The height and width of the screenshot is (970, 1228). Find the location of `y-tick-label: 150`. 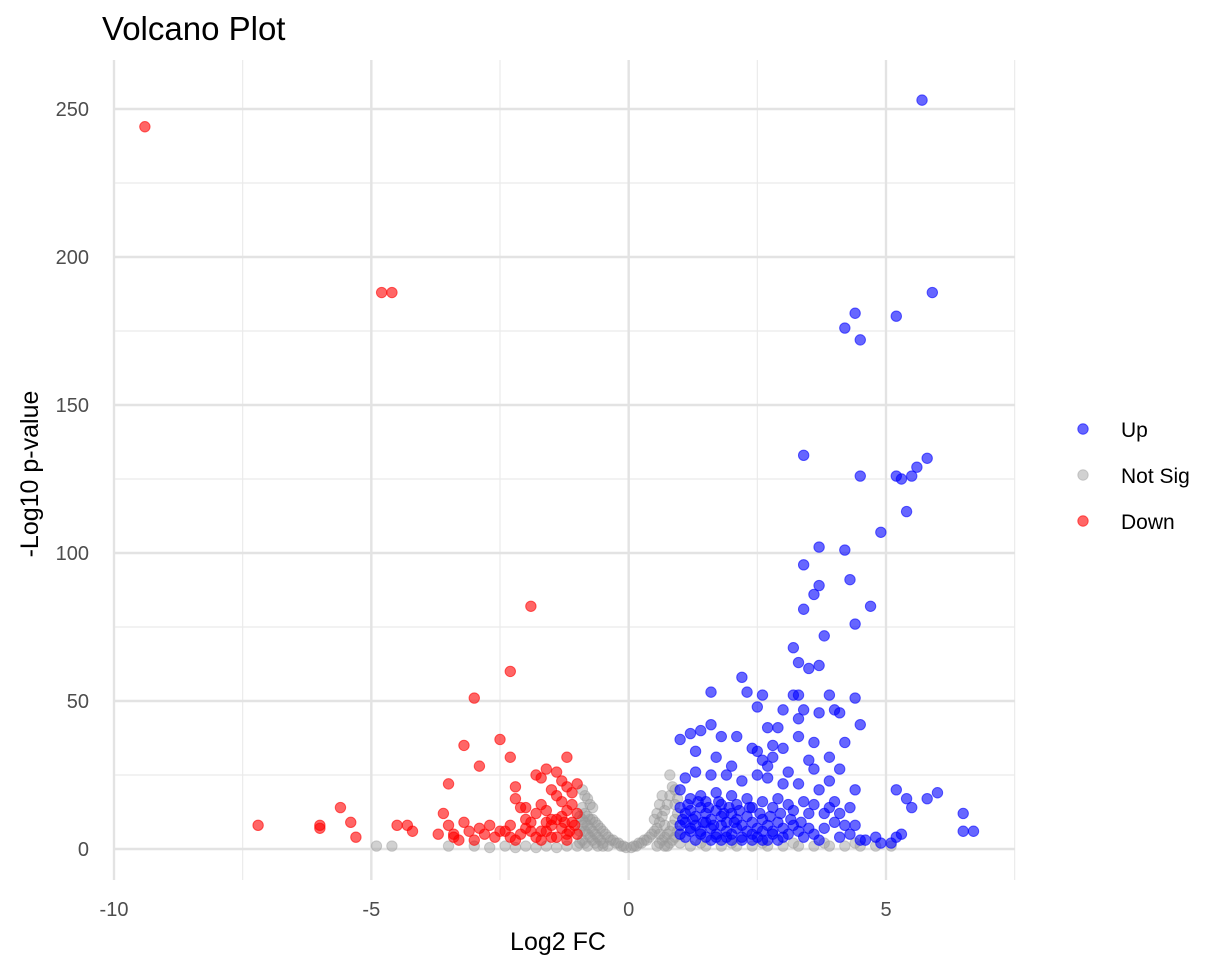

y-tick-label: 150 is located at coordinates (72, 406).